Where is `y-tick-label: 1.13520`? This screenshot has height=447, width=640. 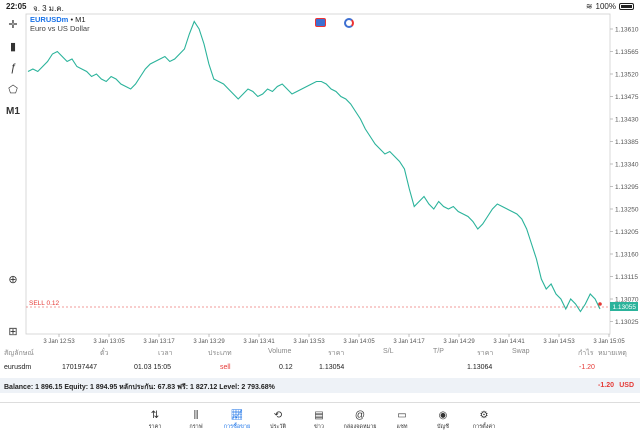 y-tick-label: 1.13520 is located at coordinates (627, 75).